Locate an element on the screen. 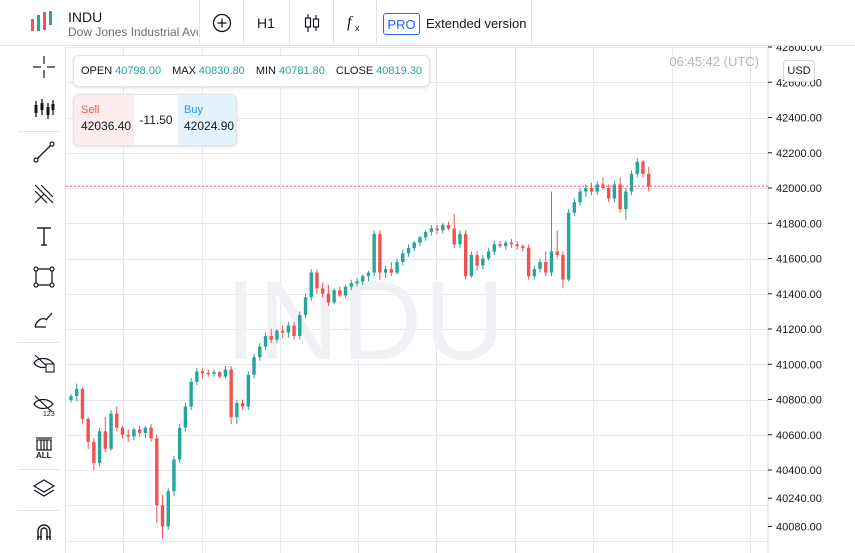 The width and height of the screenshot is (855, 553). brush-tool-button is located at coordinates (44, 320).